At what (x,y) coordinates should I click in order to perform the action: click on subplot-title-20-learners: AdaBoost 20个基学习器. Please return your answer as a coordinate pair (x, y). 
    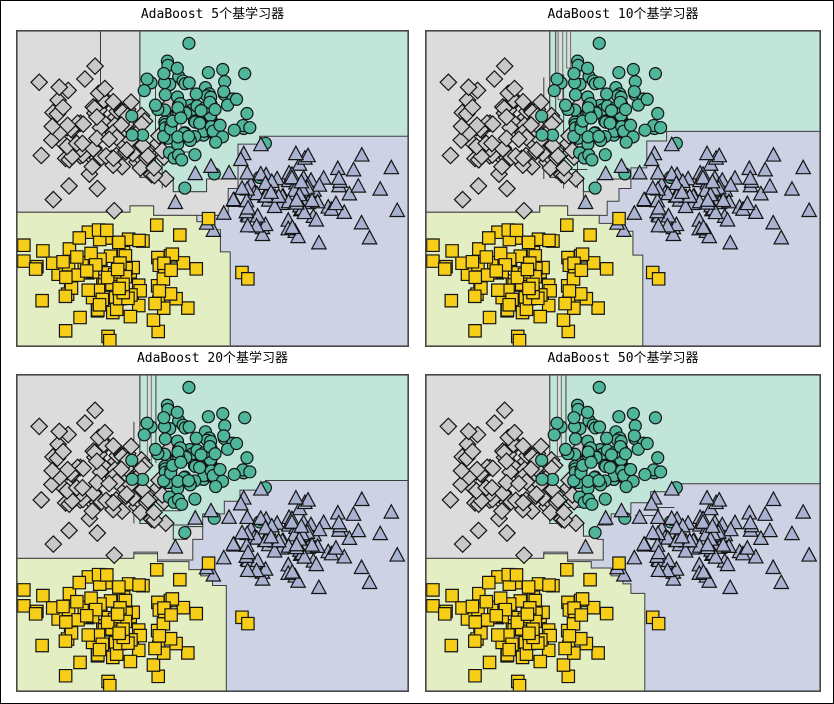
    Looking at the image, I should click on (212, 358).